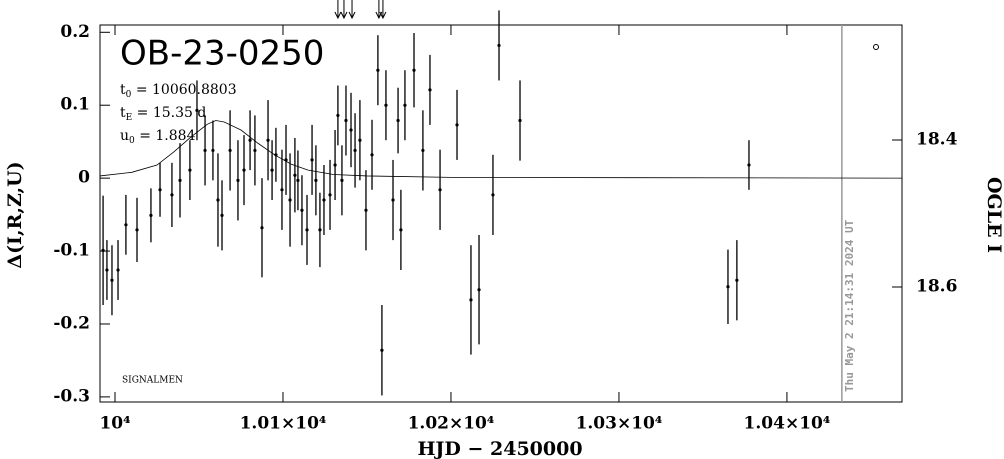  I want to click on param-sub: E, so click(129, 118).